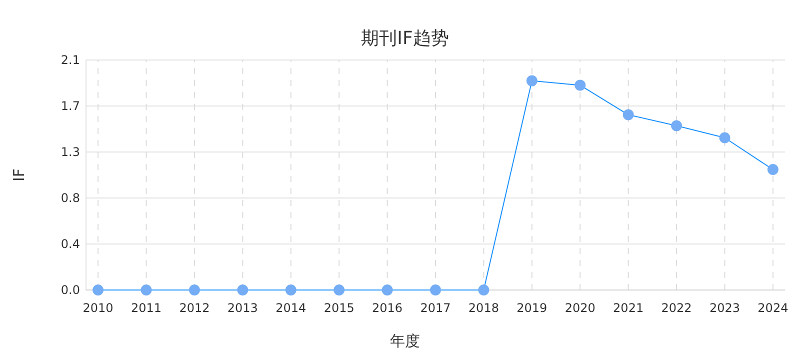 This screenshot has height=360, width=810. I want to click on x-tick-label: 2021, so click(628, 308).